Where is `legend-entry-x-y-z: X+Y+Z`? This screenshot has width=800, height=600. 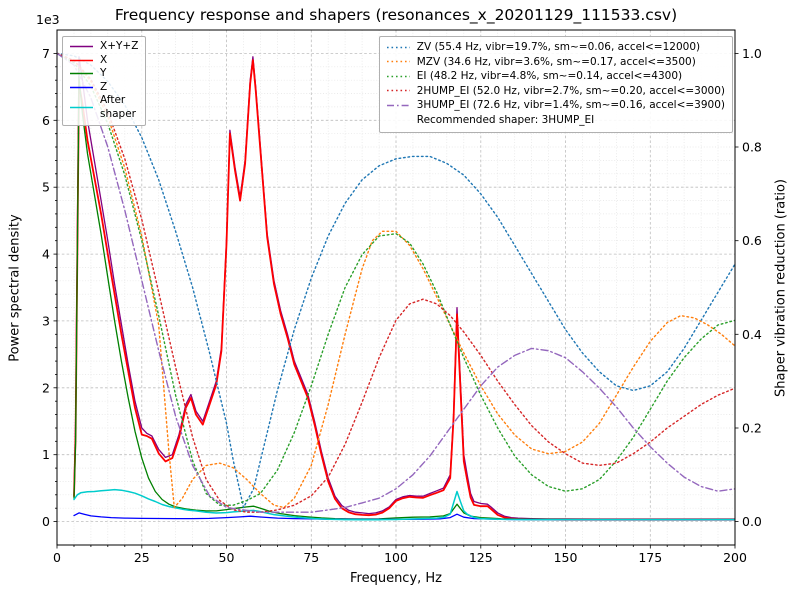
legend-entry-x-y-z: X+Y+Z is located at coordinates (103, 47).